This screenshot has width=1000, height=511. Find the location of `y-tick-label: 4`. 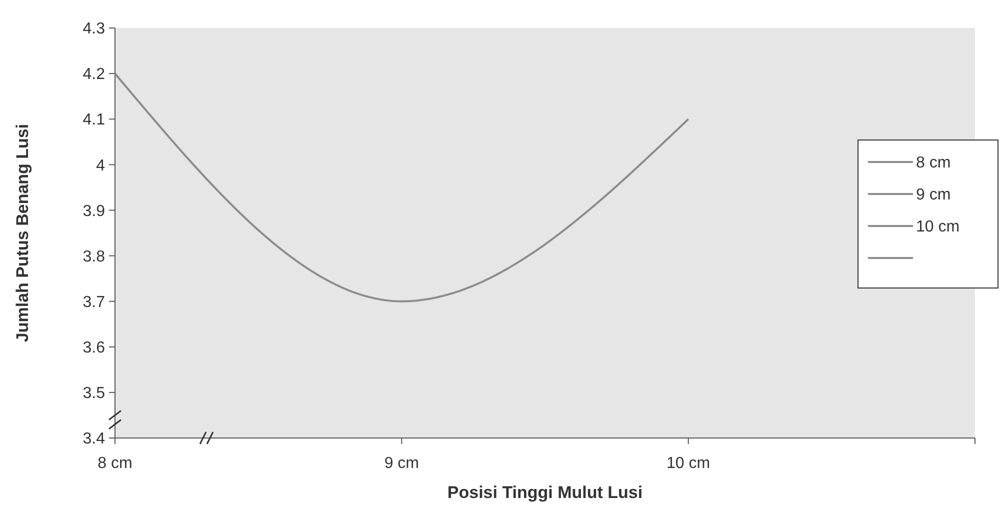

y-tick-label: 4 is located at coordinates (101, 165).